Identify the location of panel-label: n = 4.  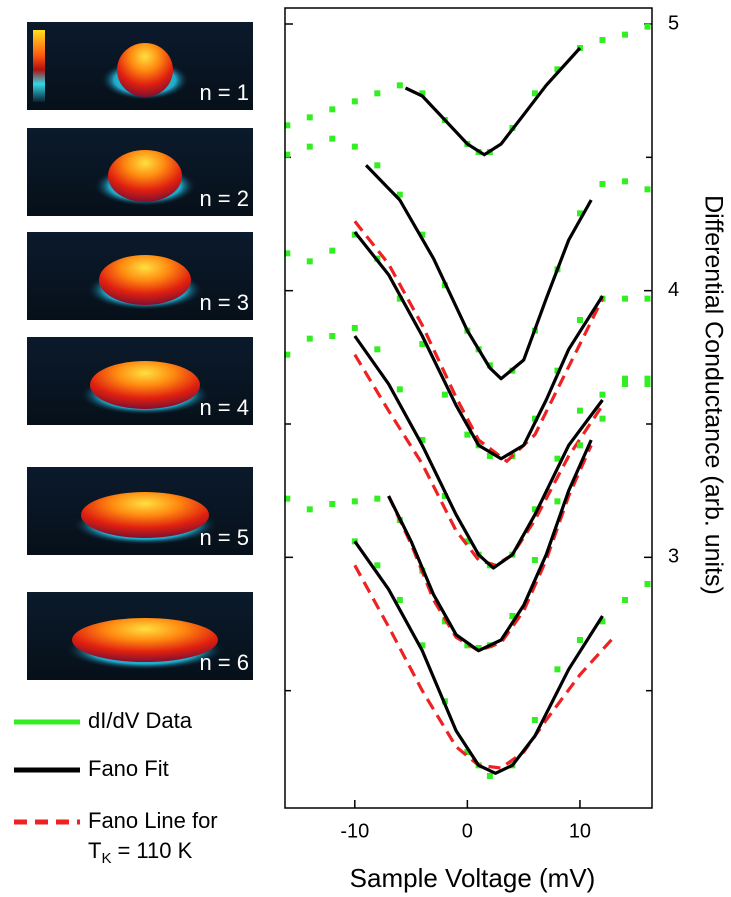
(224, 407).